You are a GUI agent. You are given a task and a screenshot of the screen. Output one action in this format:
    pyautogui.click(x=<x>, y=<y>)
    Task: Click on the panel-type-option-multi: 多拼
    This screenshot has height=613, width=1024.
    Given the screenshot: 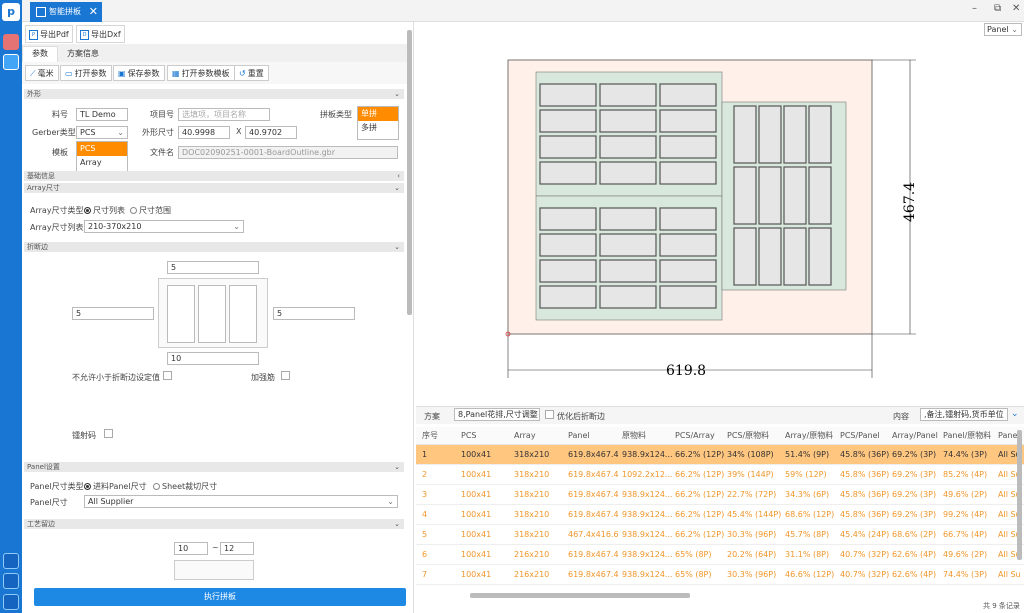 What is the action you would take?
    pyautogui.click(x=369, y=127)
    